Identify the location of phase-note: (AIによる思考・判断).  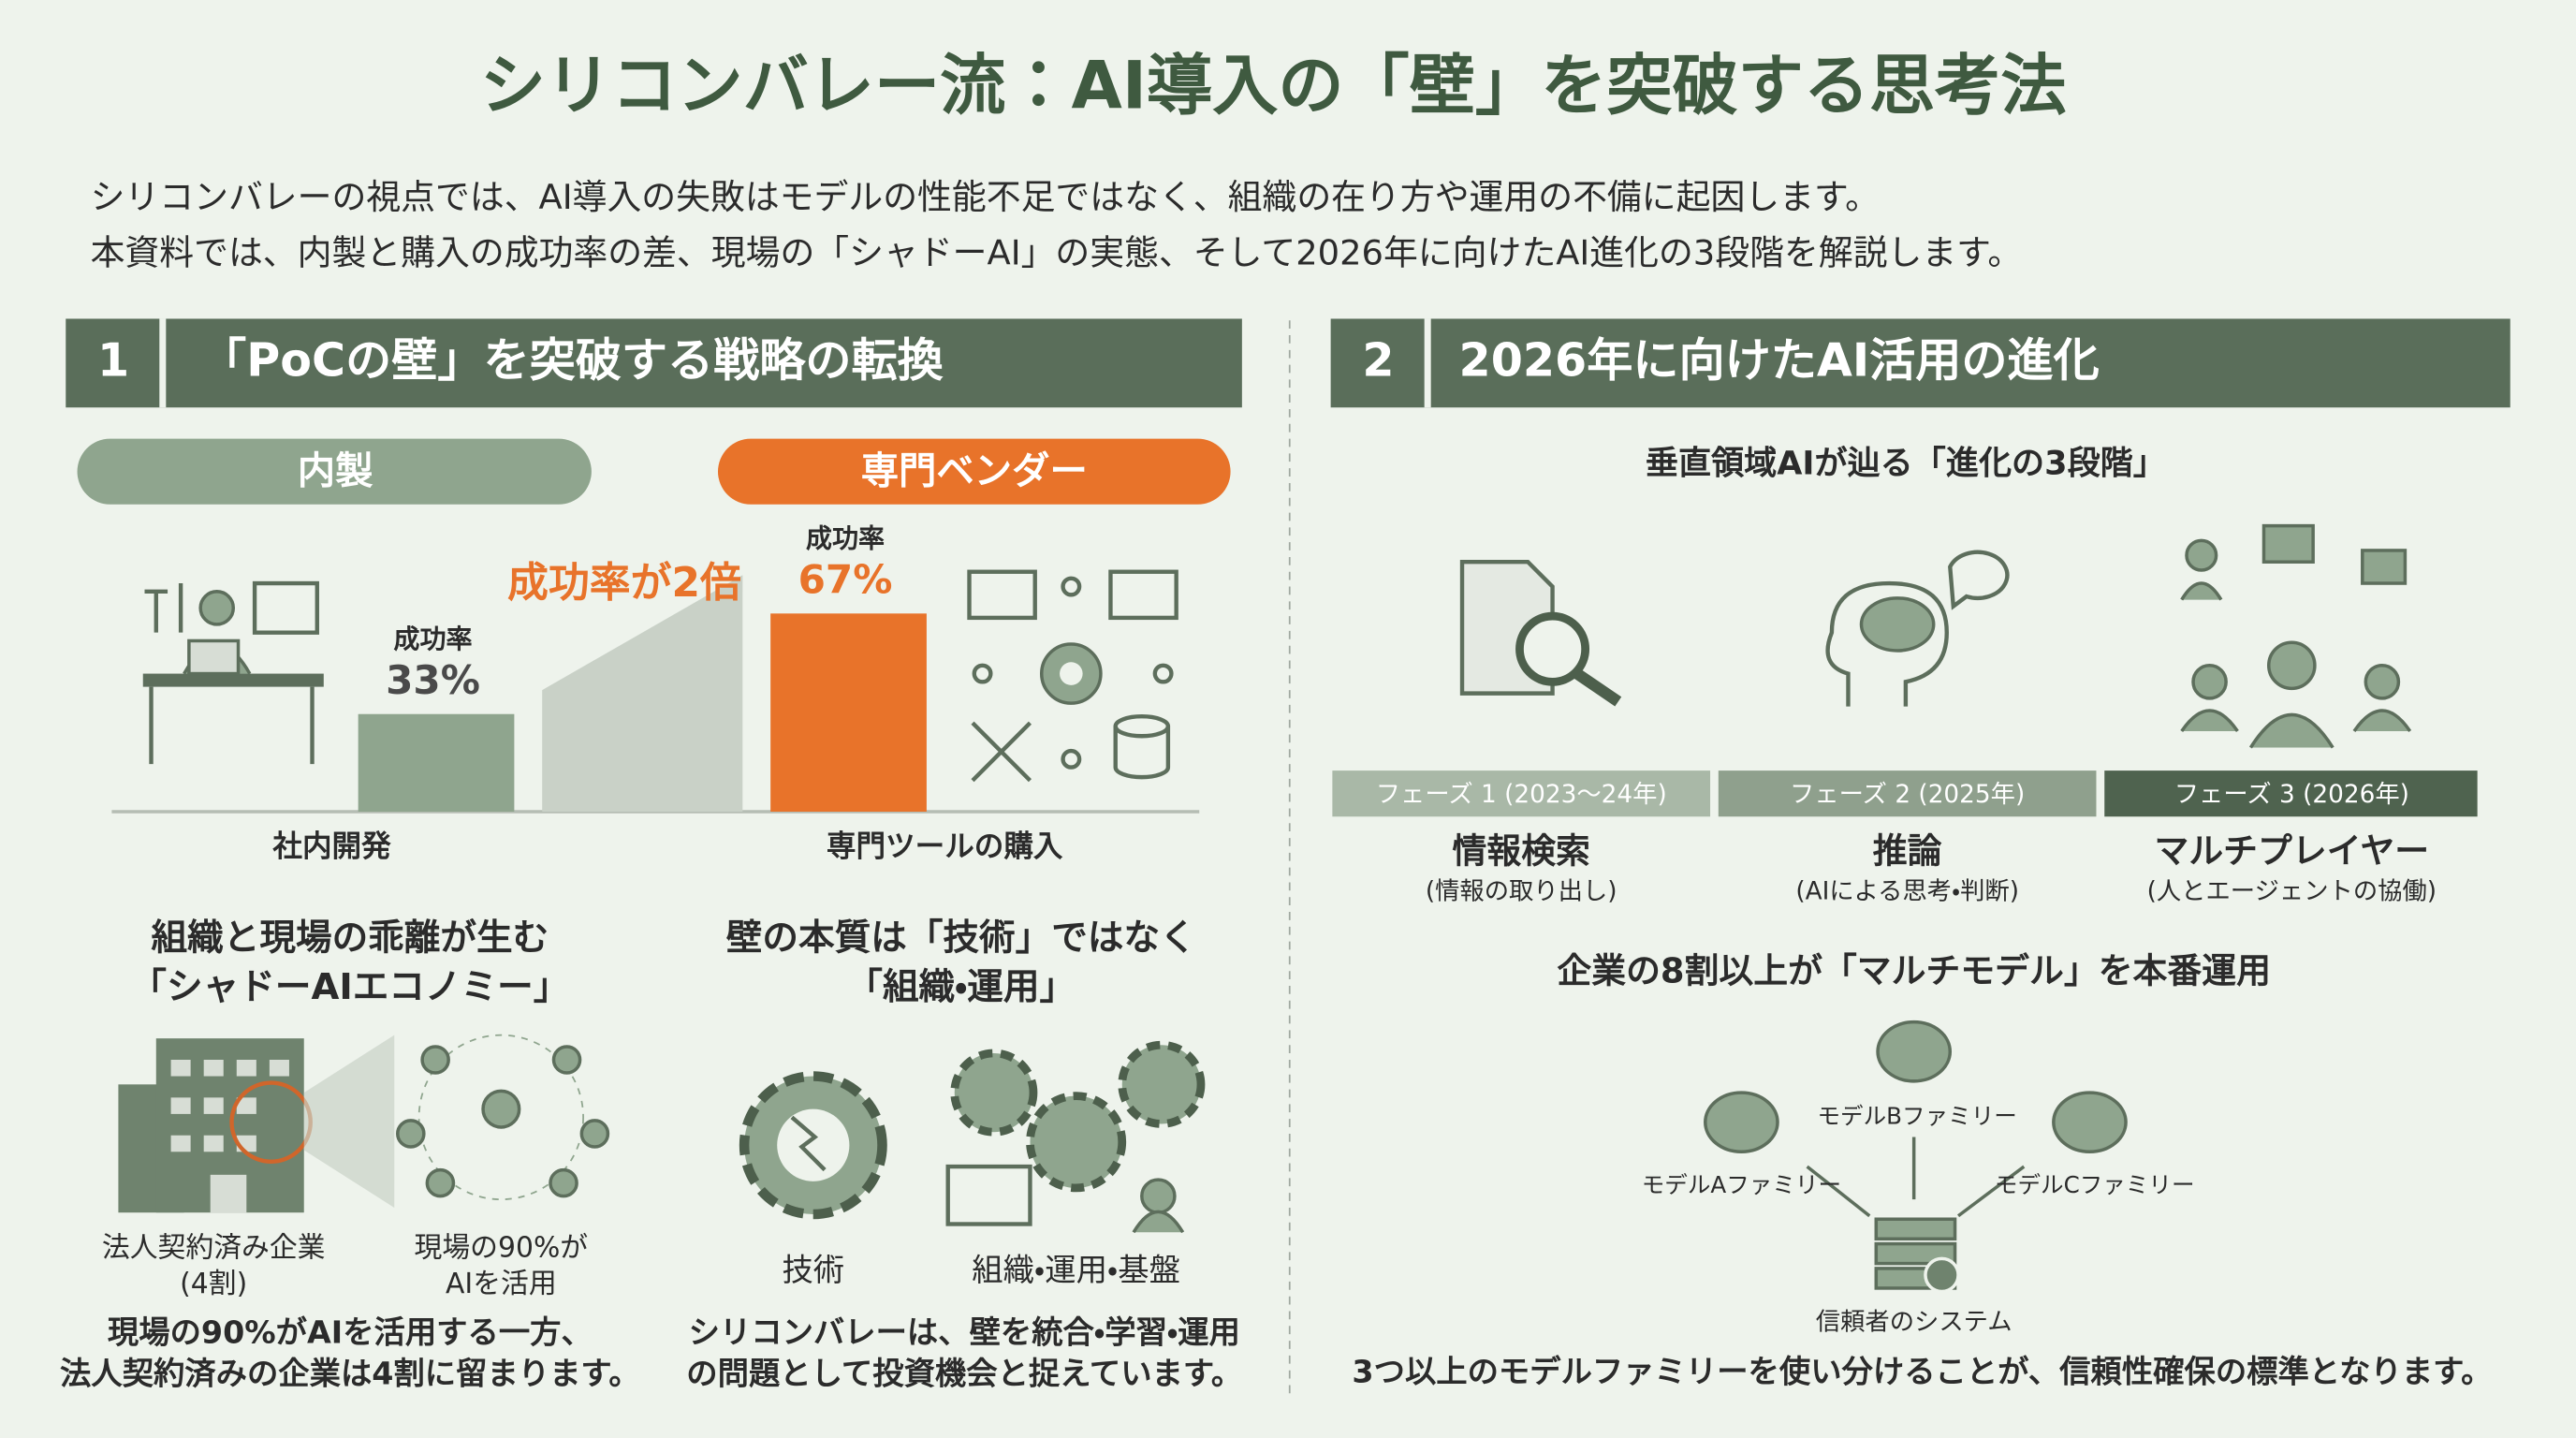
(1907, 891).